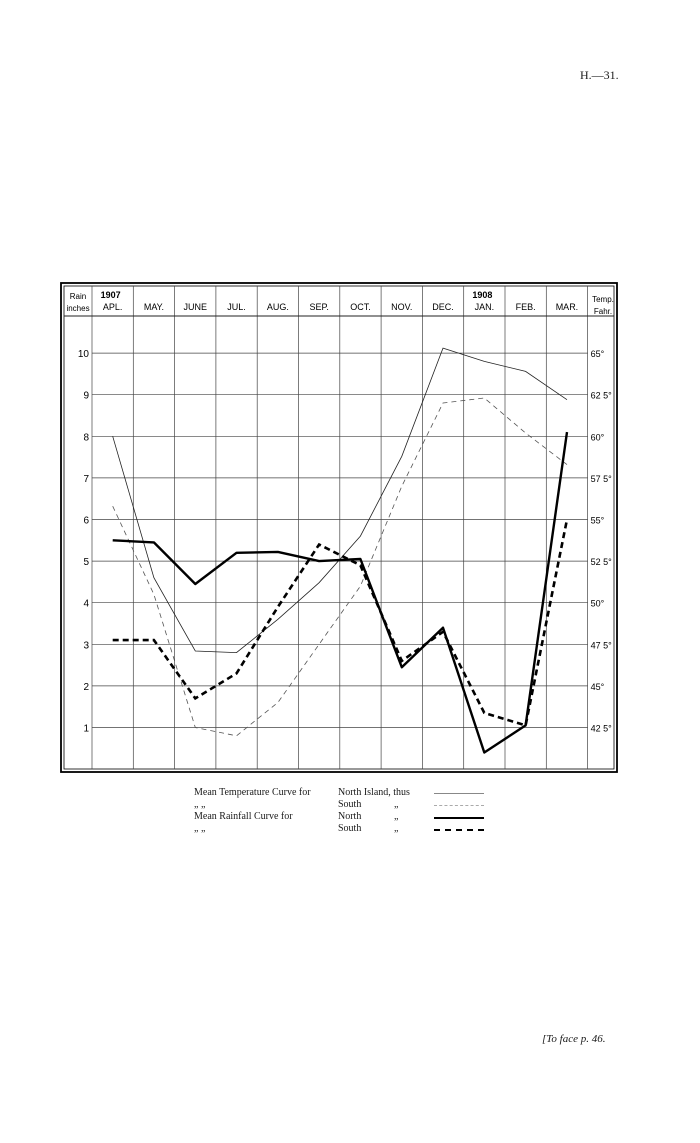 This screenshot has width=700, height=1143. Describe the element at coordinates (602, 396) in the screenshot. I see `right-y-tick-label: 62 5°` at that location.